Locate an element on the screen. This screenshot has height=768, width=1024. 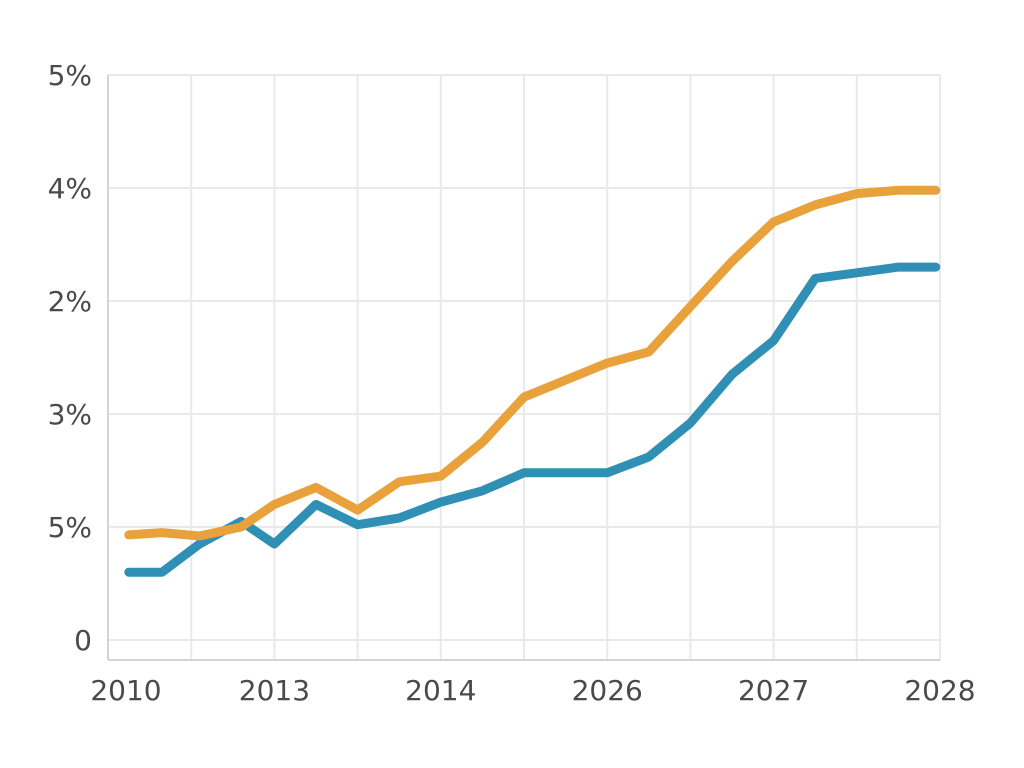
y-tick-label: 0 is located at coordinates (83, 640).